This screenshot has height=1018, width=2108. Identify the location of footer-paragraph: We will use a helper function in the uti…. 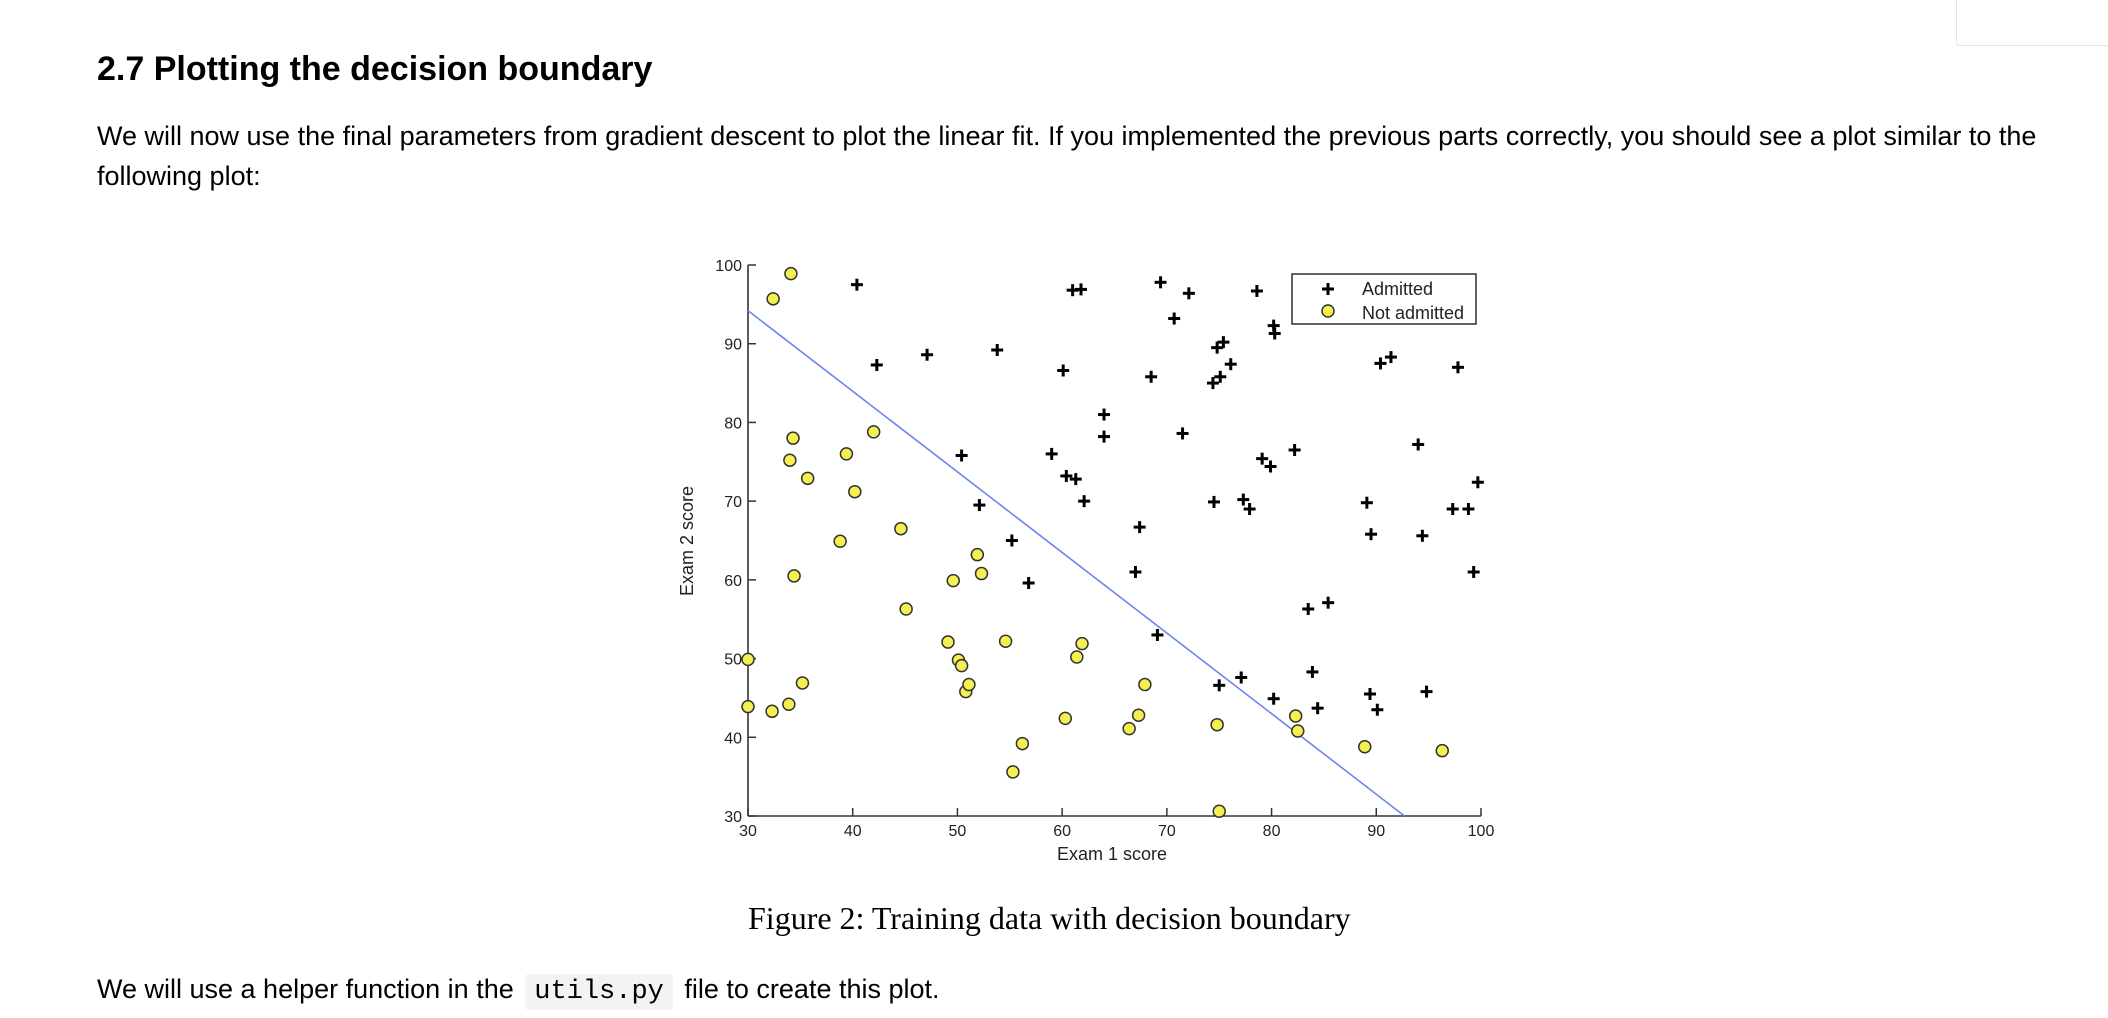
(518, 989).